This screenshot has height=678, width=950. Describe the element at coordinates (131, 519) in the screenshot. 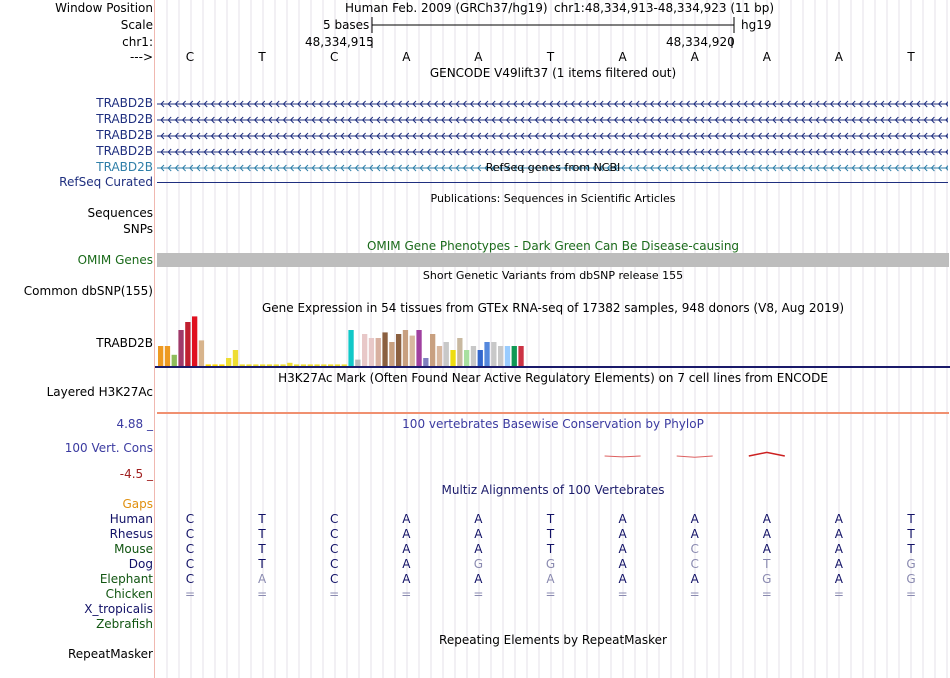

I see `species-label: Human` at that location.